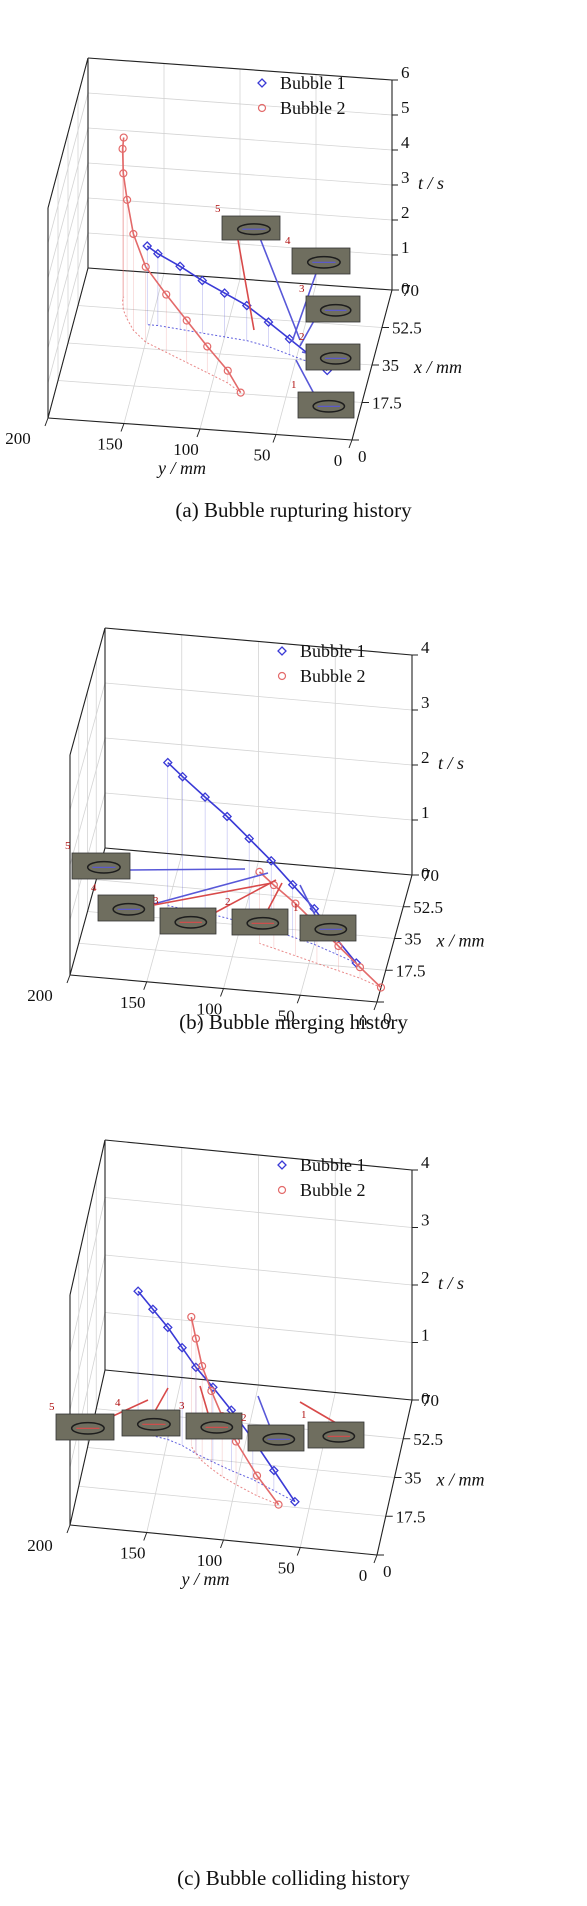 The image size is (587, 1906). I want to click on chart-a-x-tick-label: 17.5, so click(387, 403).